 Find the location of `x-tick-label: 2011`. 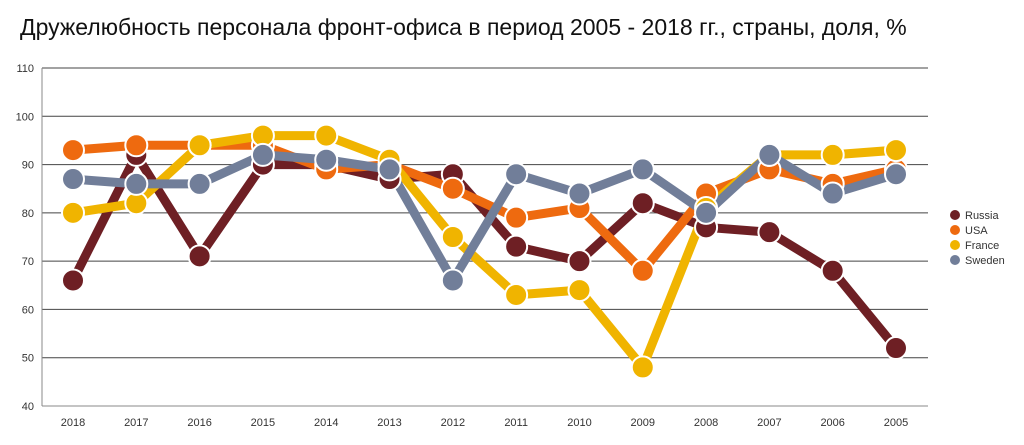

x-tick-label: 2011 is located at coordinates (516, 423).